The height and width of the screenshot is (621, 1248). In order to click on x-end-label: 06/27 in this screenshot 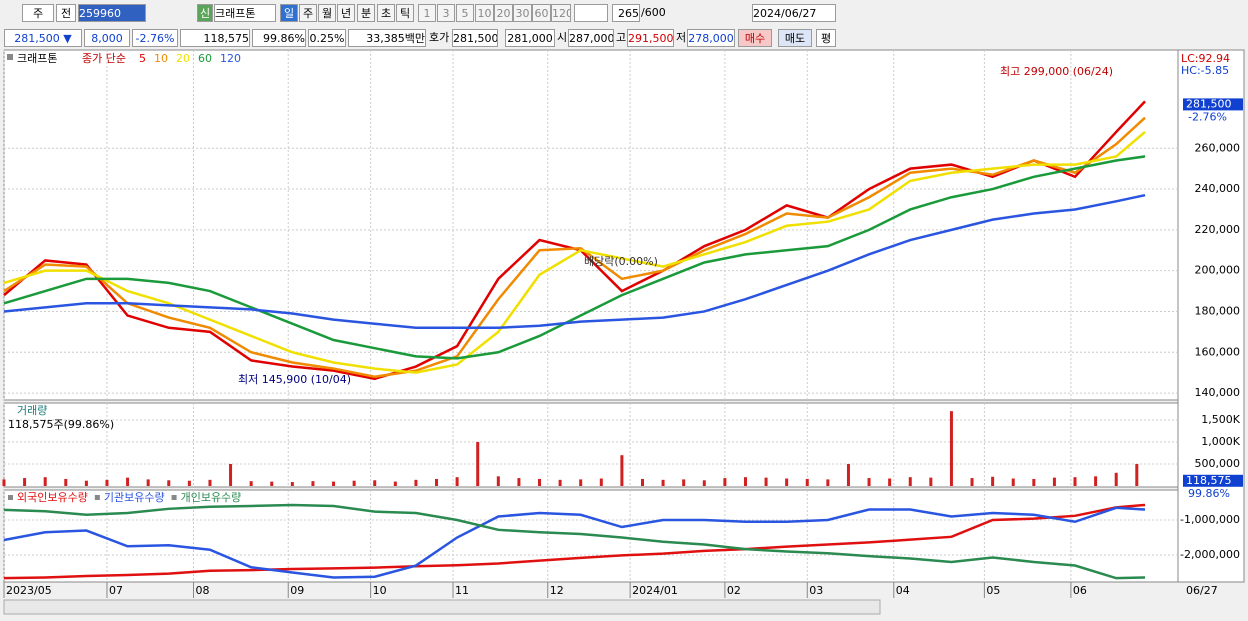, I will do `click(1202, 590)`.